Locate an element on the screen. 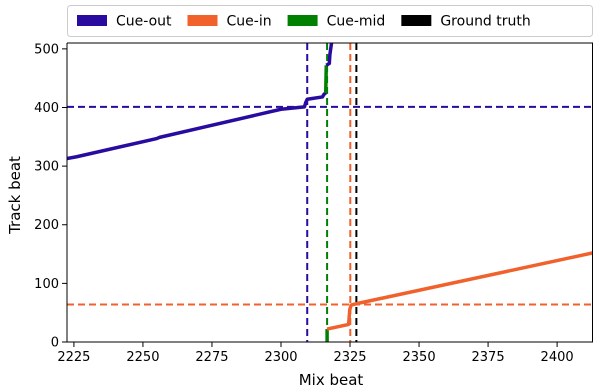  y-tick-label: 100 is located at coordinates (46, 284).